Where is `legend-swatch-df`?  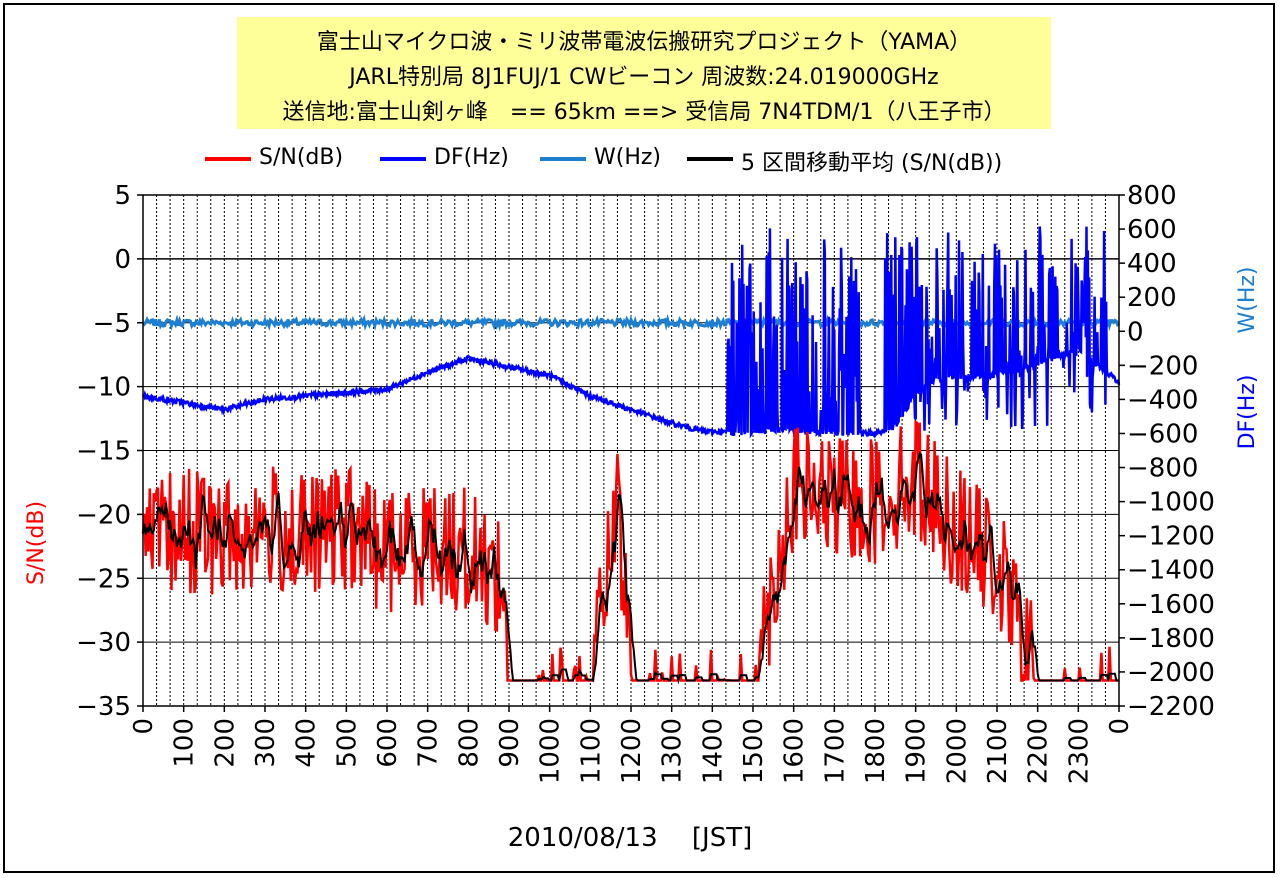
legend-swatch-df is located at coordinates (403, 159).